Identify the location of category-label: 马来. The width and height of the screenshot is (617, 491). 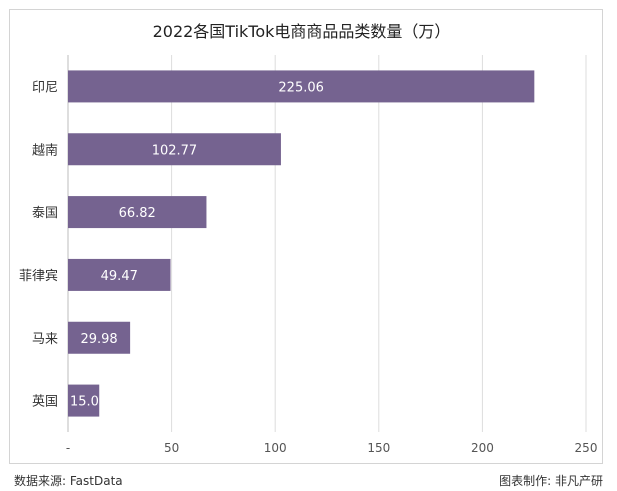
(45, 339).